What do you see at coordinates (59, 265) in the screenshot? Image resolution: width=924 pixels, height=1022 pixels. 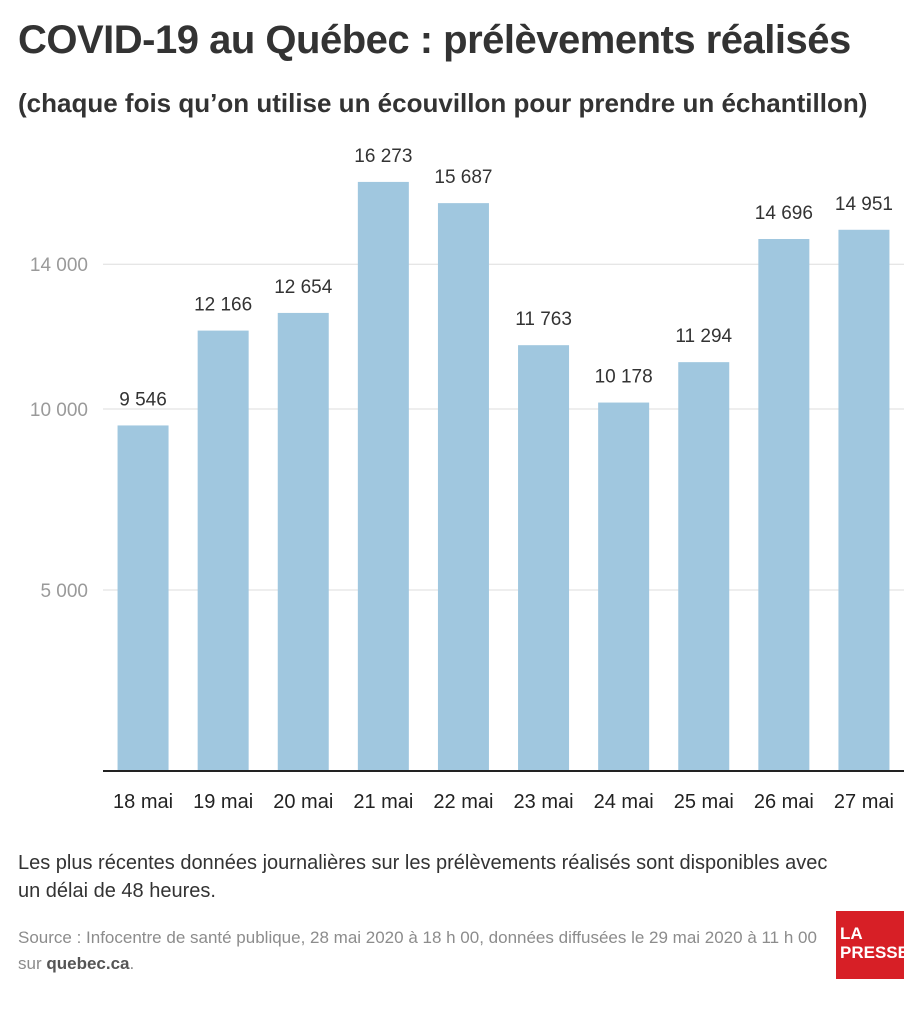 I see `y-tick-label: 14 000` at bounding box center [59, 265].